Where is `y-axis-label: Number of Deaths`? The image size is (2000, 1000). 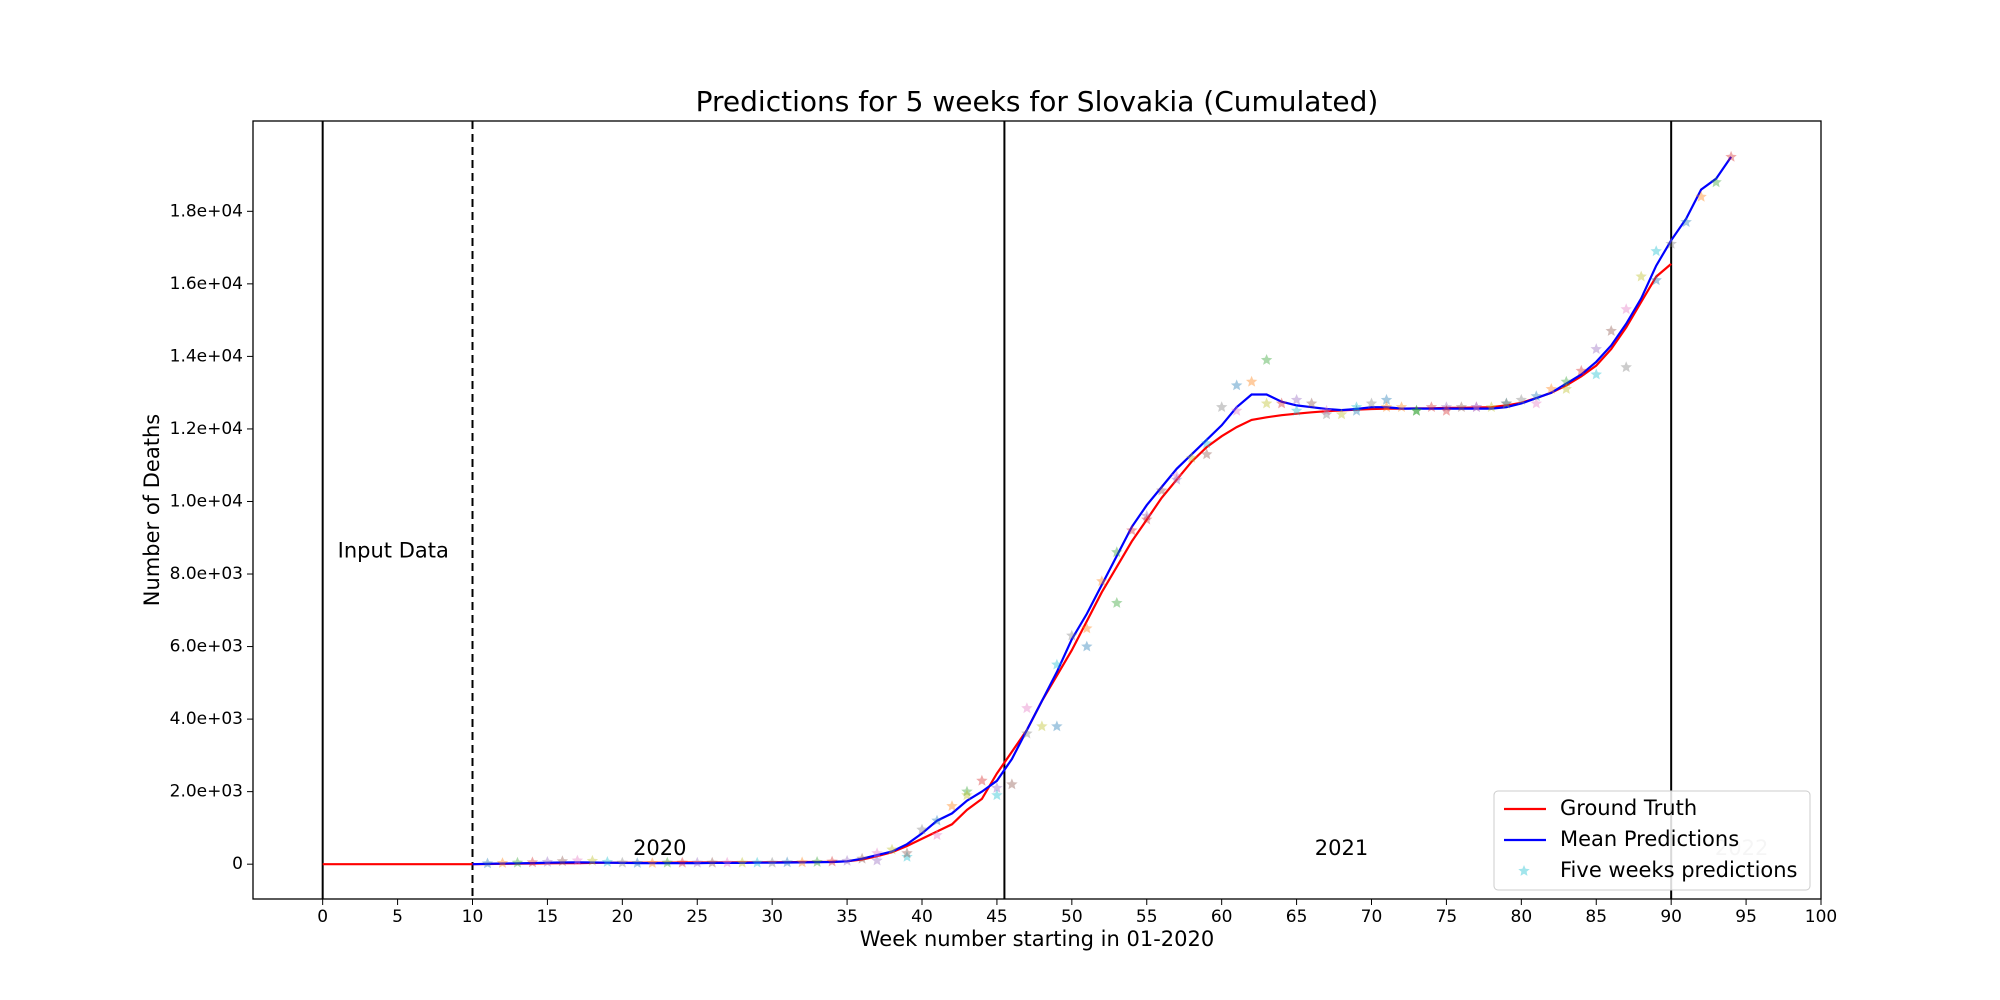 y-axis-label: Number of Deaths is located at coordinates (152, 510).